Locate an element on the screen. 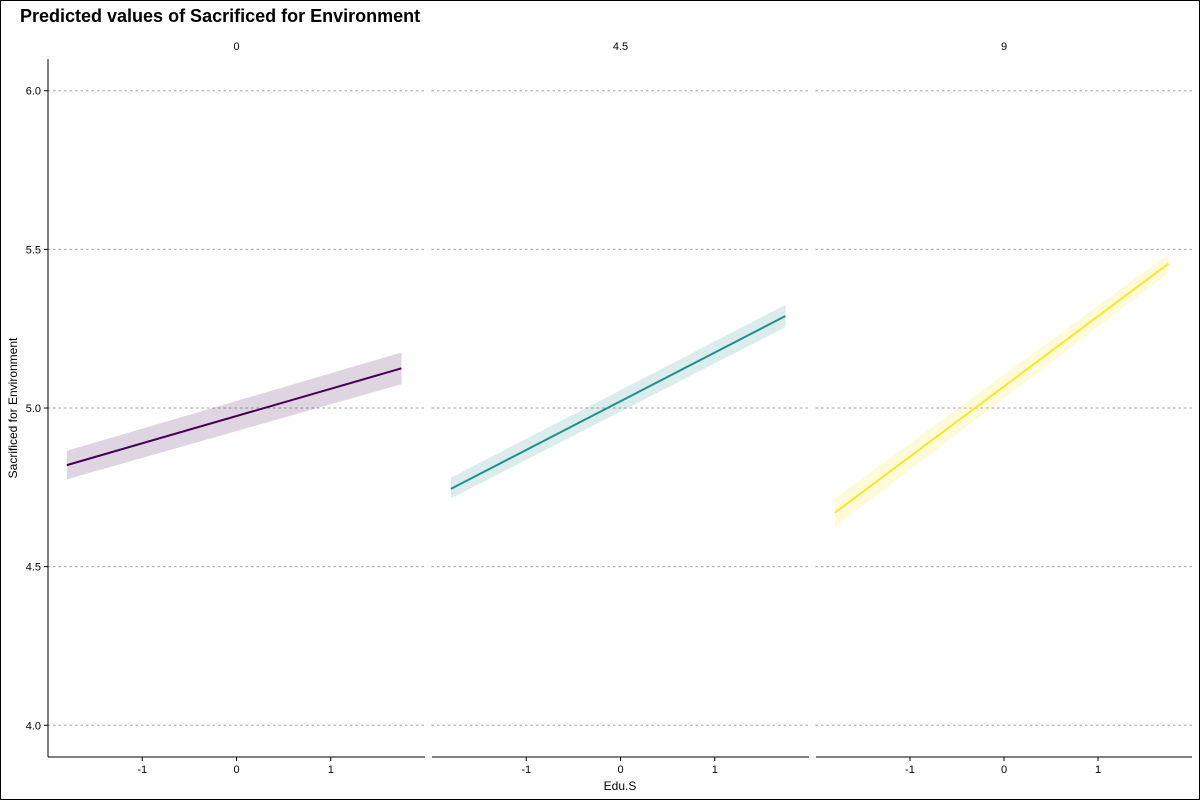 This screenshot has width=1200, height=800. y-tick-label: 4.5 is located at coordinates (33, 568).